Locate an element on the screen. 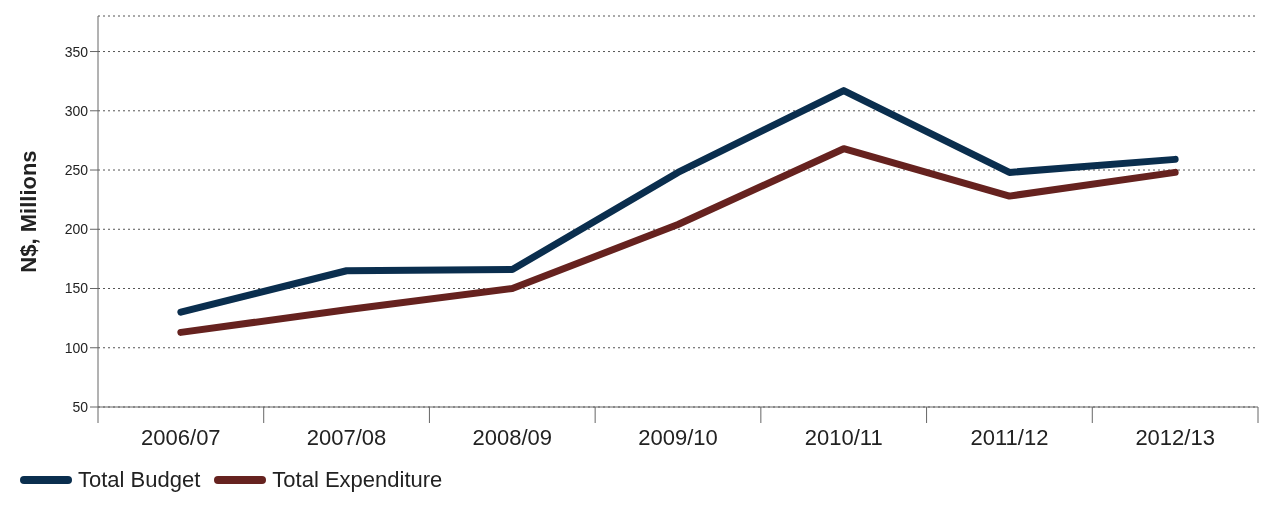  x-tick-label: 2006/07 is located at coordinates (181, 437).